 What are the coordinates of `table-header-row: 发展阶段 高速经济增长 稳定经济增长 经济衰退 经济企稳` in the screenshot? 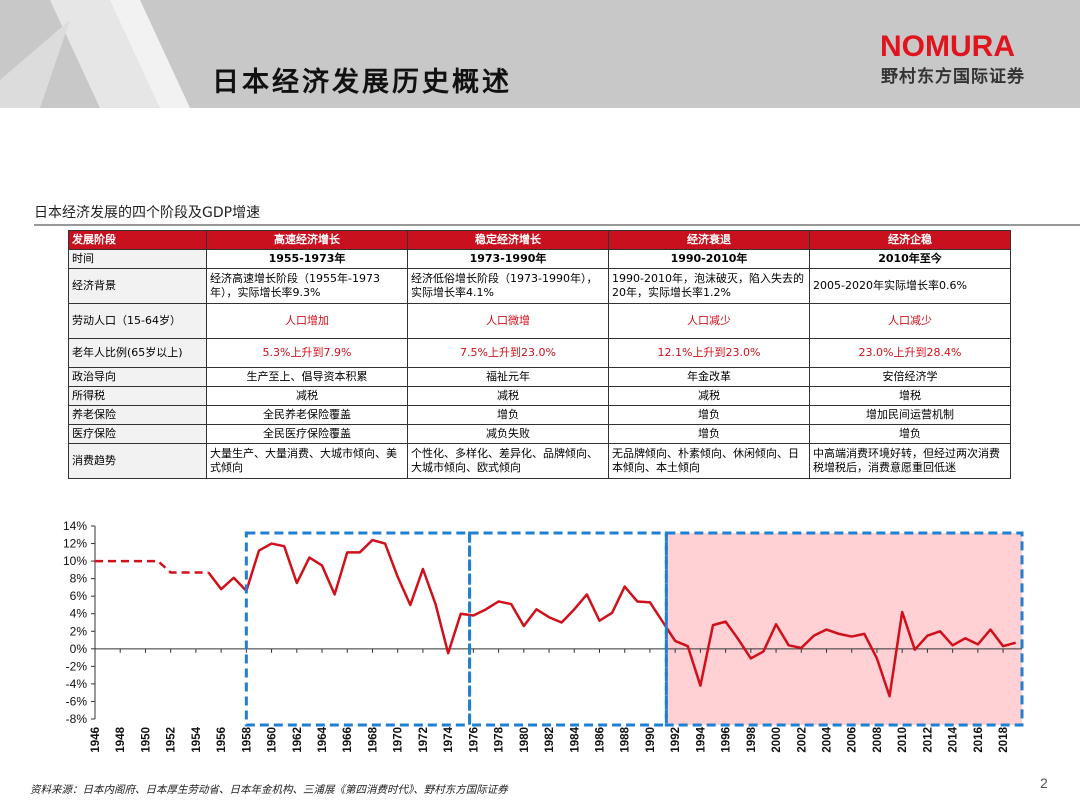 It's located at (539, 240).